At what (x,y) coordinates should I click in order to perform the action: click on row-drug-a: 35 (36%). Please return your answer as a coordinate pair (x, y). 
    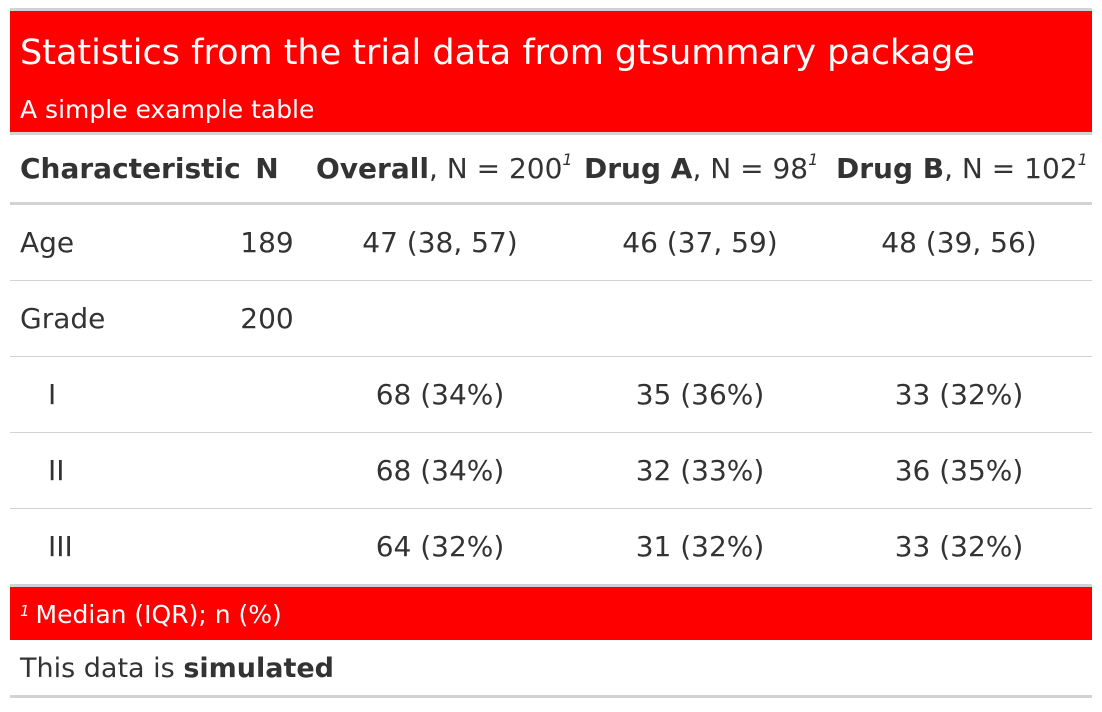
    Looking at the image, I should click on (700, 394).